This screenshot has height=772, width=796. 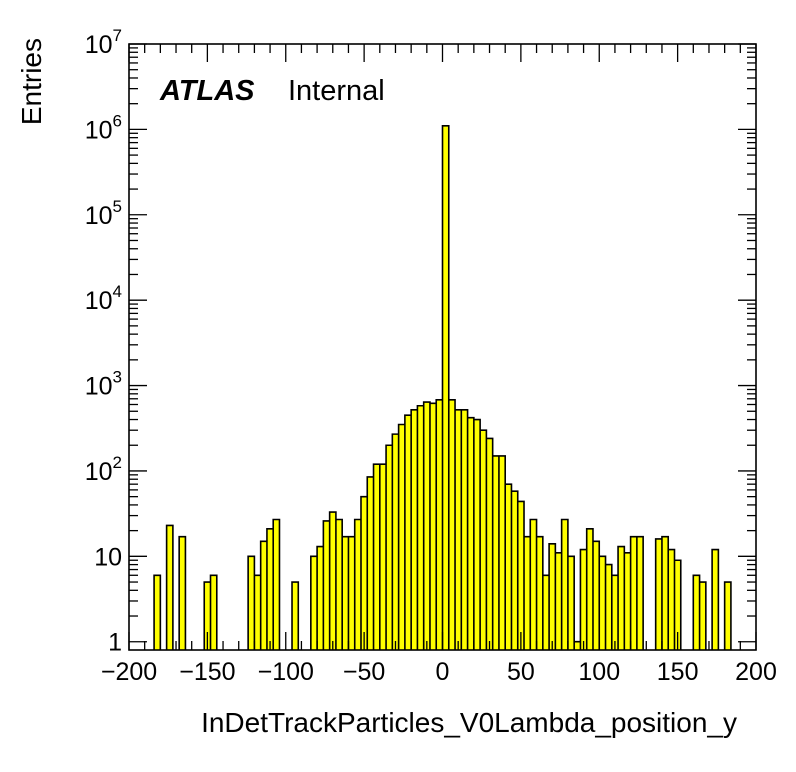 What do you see at coordinates (129, 672) in the screenshot?
I see `x-tick-label: −200` at bounding box center [129, 672].